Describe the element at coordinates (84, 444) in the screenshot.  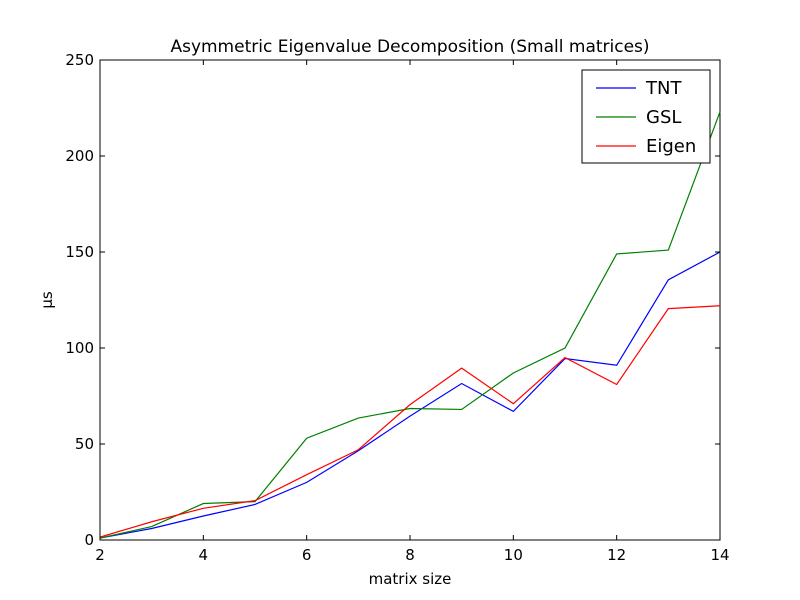
I see `y-tick-label: 50` at that location.